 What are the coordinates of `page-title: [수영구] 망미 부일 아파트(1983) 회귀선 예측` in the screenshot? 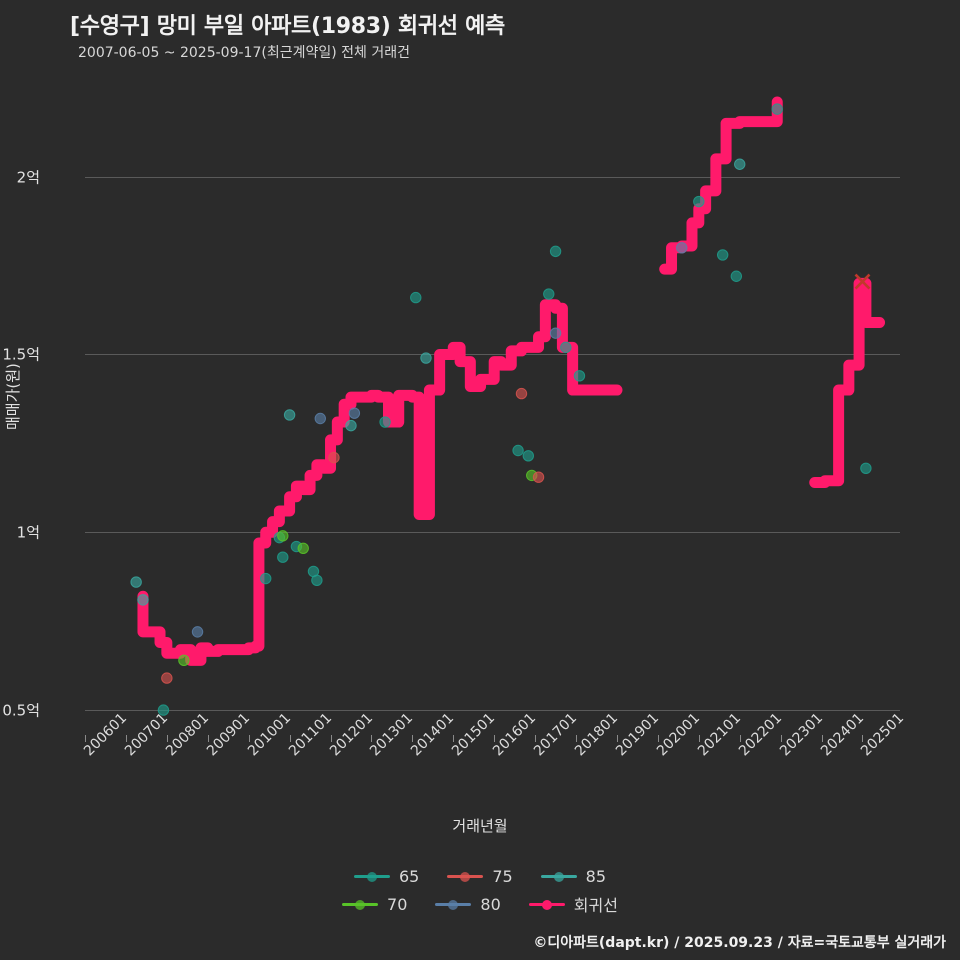 It's located at (287, 26).